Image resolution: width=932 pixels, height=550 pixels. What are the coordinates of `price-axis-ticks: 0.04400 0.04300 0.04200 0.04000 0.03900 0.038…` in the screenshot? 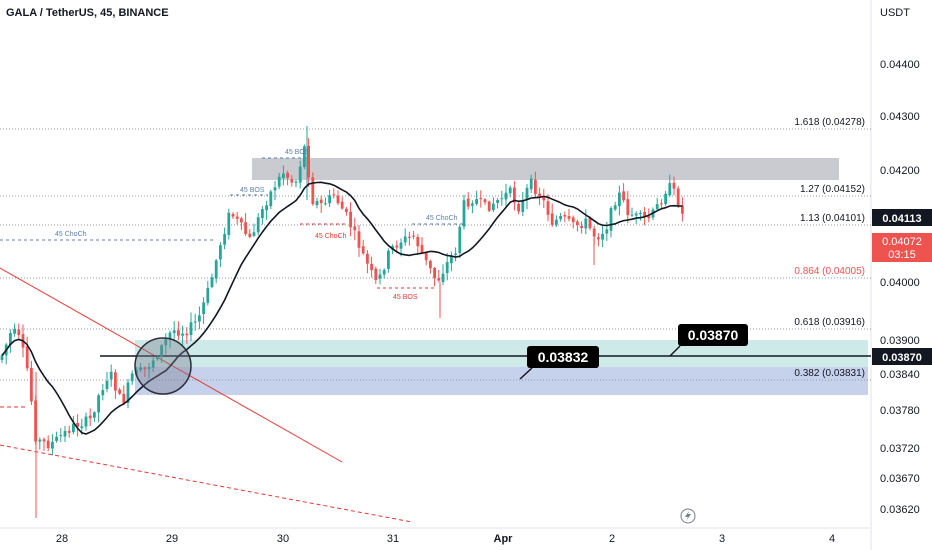 It's located at (900, 287).